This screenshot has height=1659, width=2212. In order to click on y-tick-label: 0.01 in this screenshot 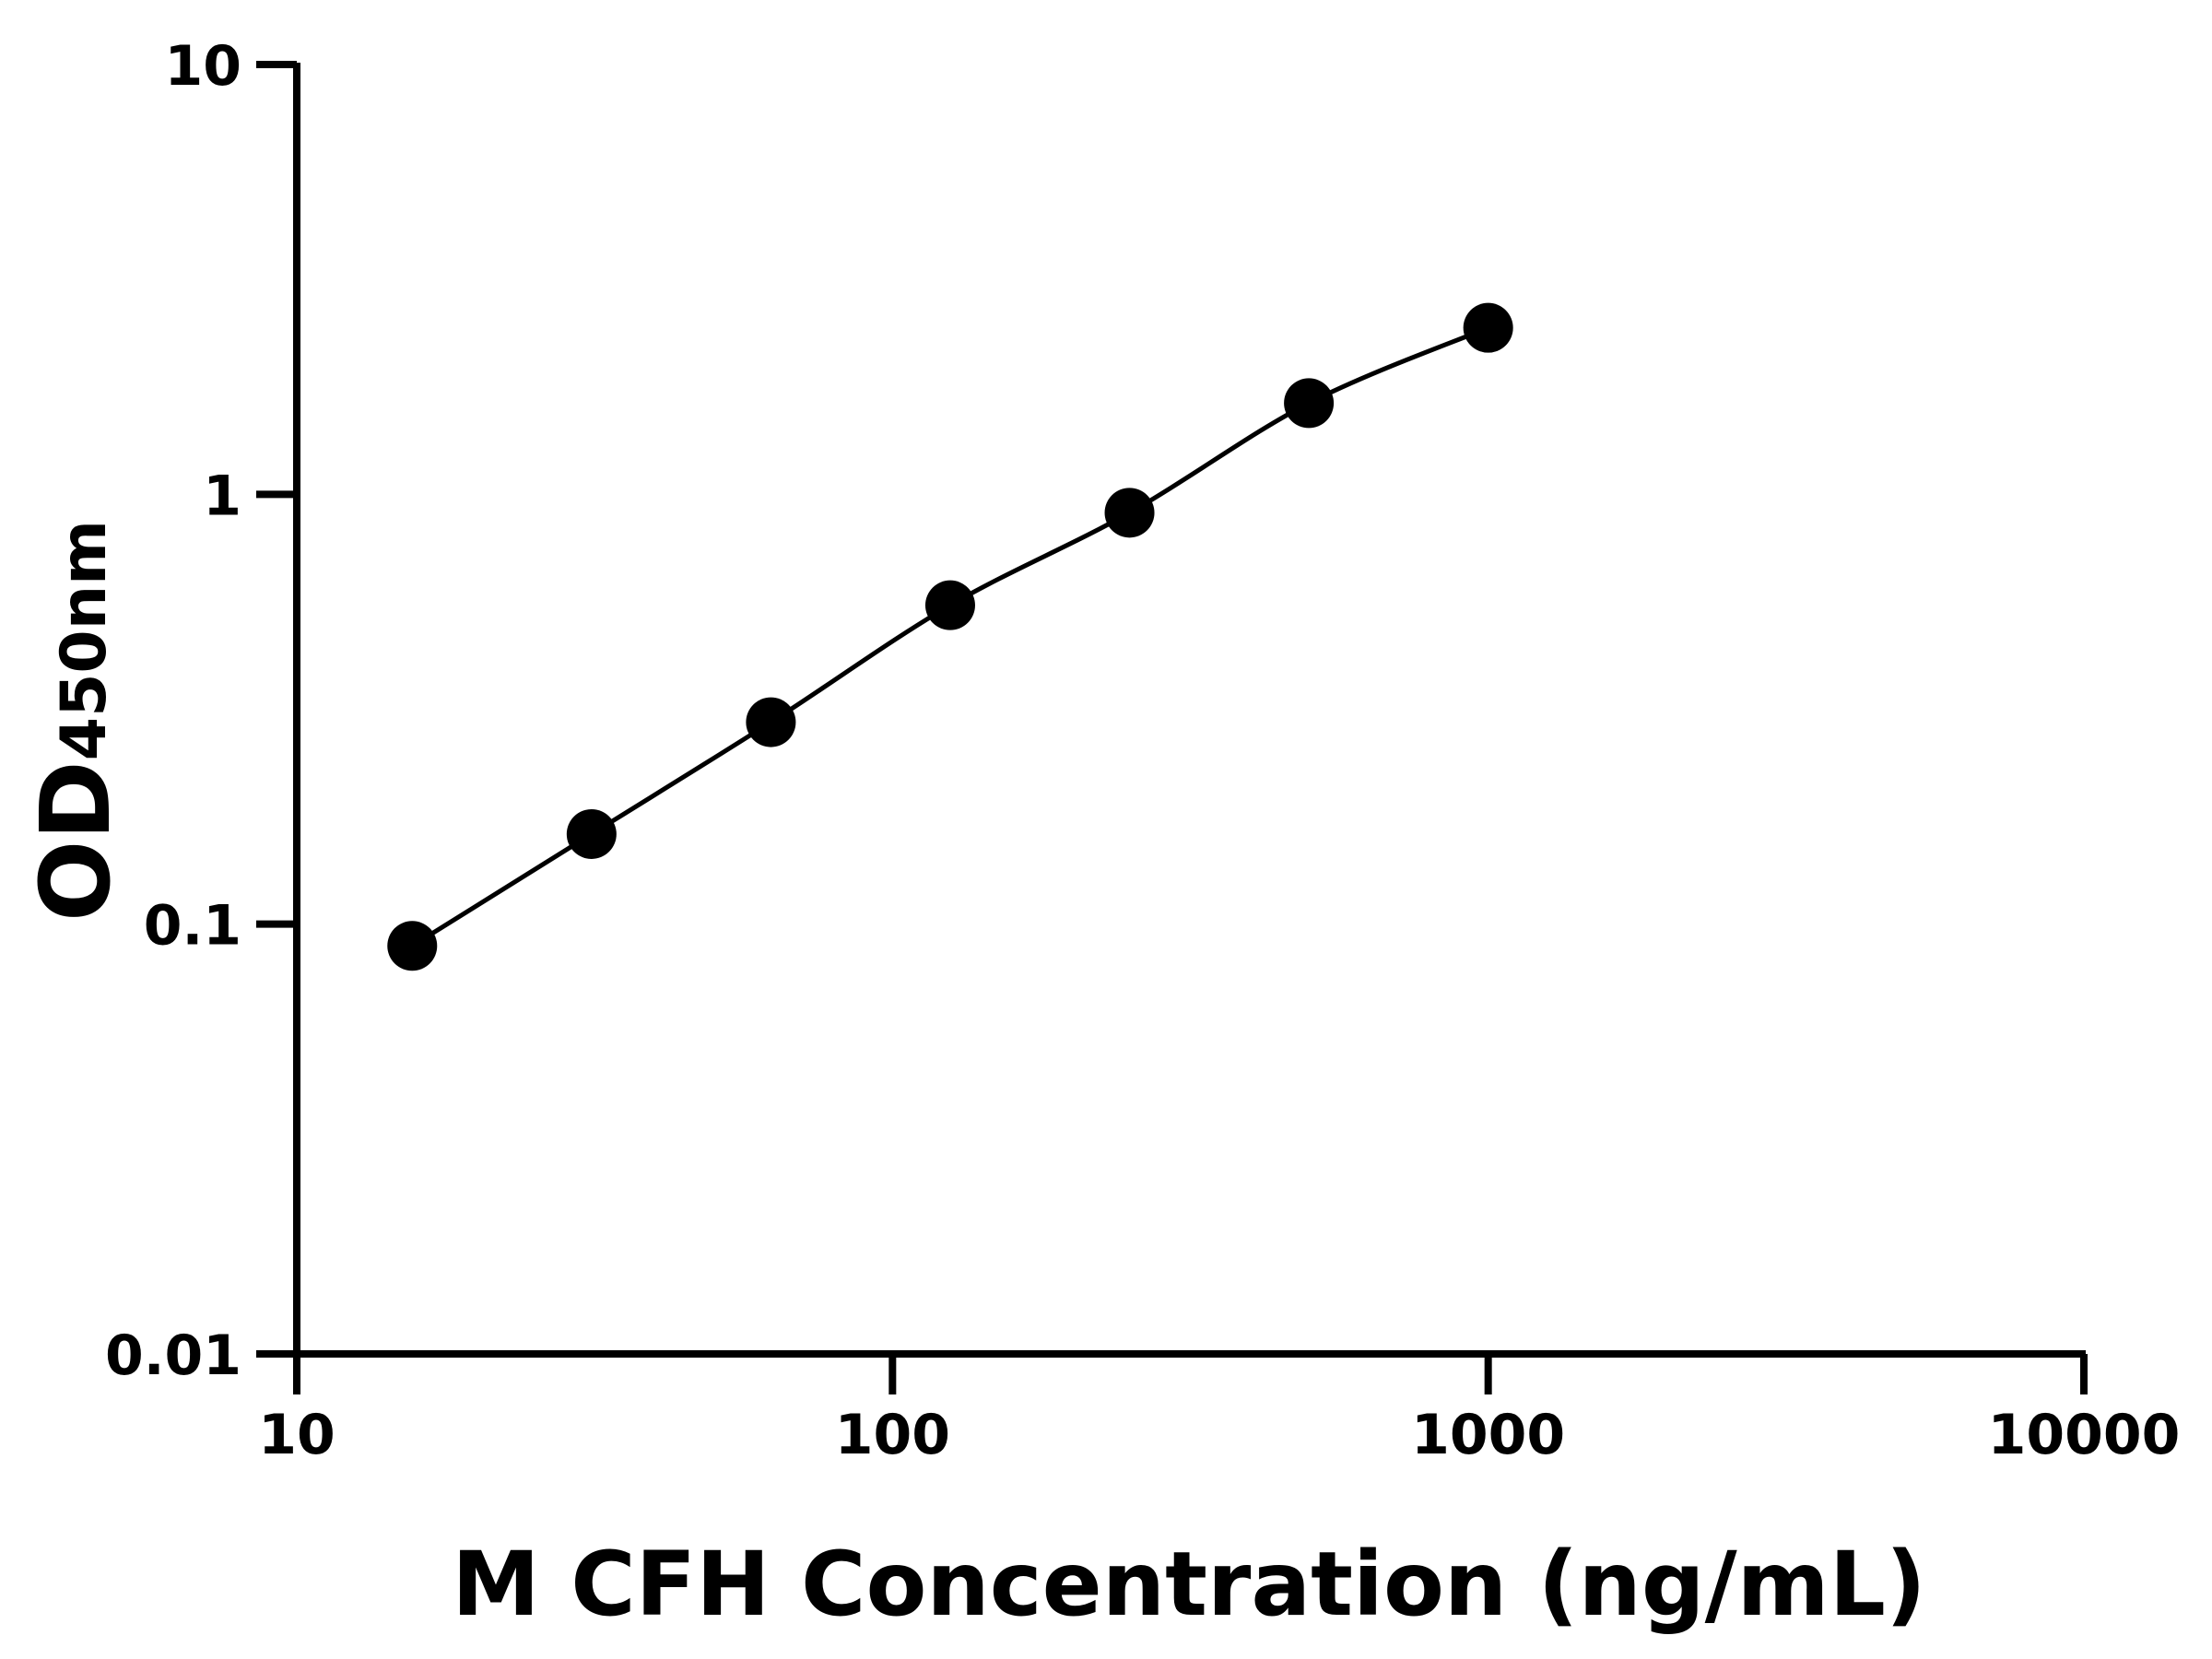, I will do `click(173, 1356)`.